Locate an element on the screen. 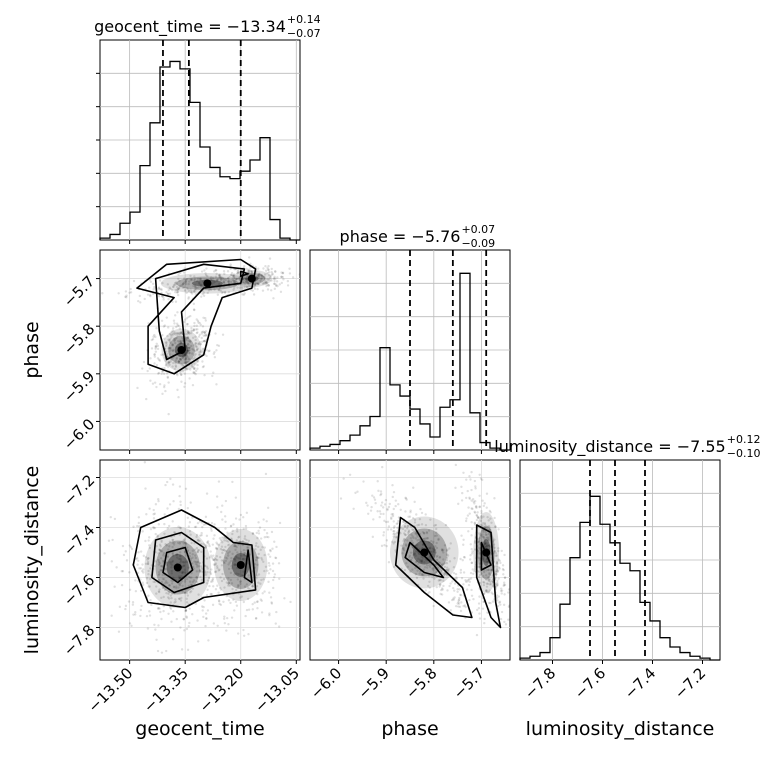 This screenshot has height=760, width=760. scatter-panel-geocent_time-luminosity_distance: −7.8−7.6−7.4−7.2 is located at coordinates (180, 561).